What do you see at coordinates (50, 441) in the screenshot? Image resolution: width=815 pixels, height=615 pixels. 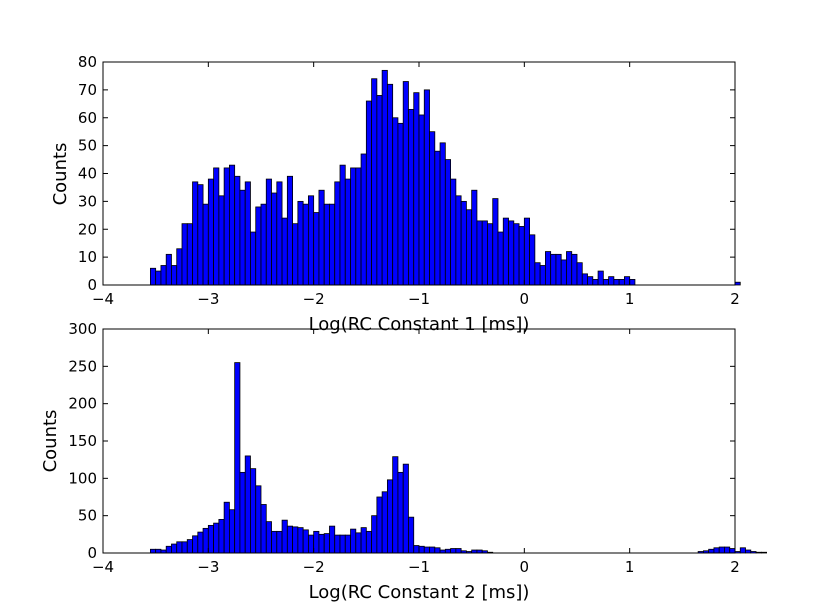 I see `ylabel-bottom: Counts` at bounding box center [50, 441].